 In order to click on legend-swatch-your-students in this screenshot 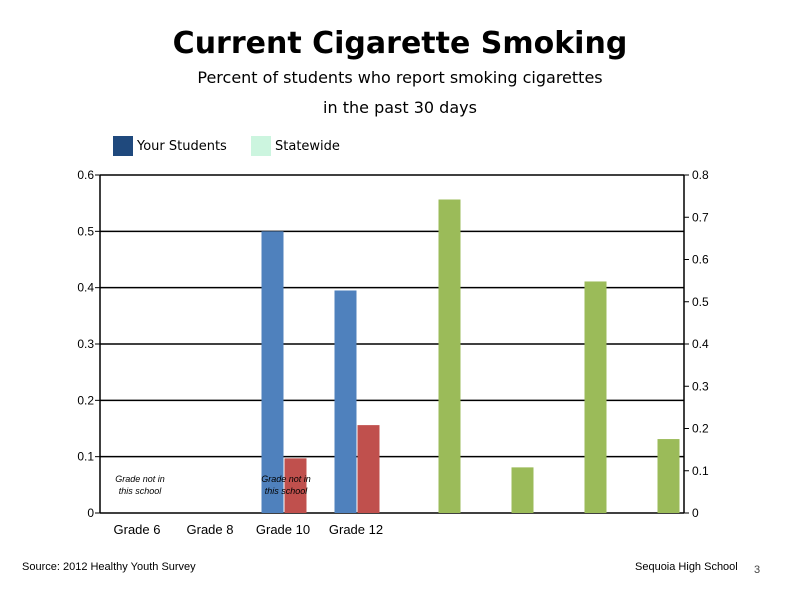, I will do `click(123, 146)`.